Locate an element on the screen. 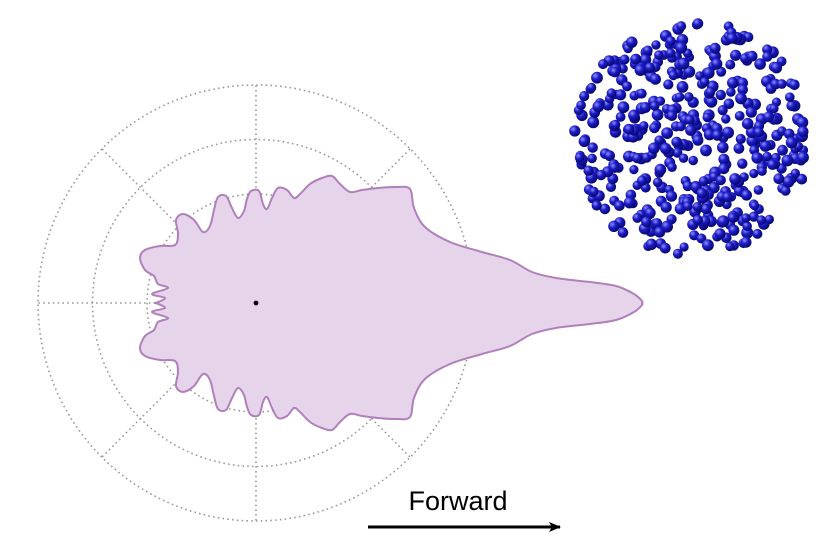 The height and width of the screenshot is (555, 840). origin-dot is located at coordinates (256, 303).